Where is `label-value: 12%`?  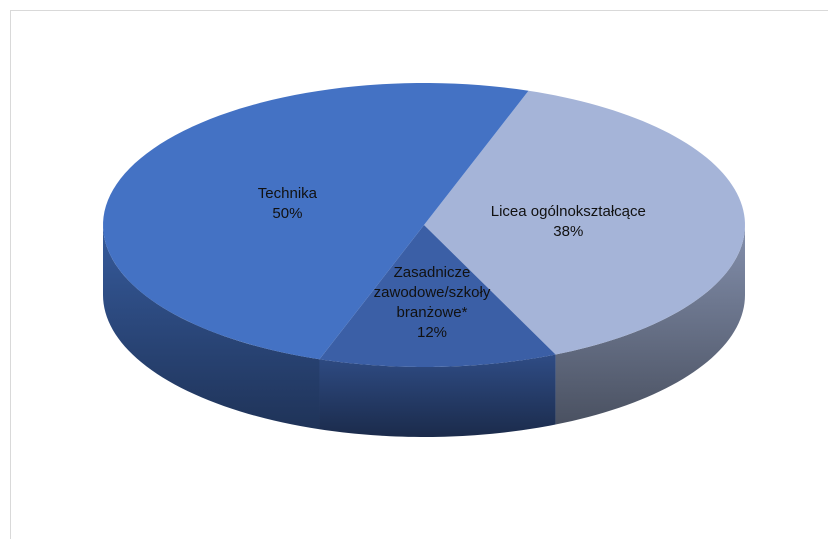
label-value: 12% is located at coordinates (432, 333).